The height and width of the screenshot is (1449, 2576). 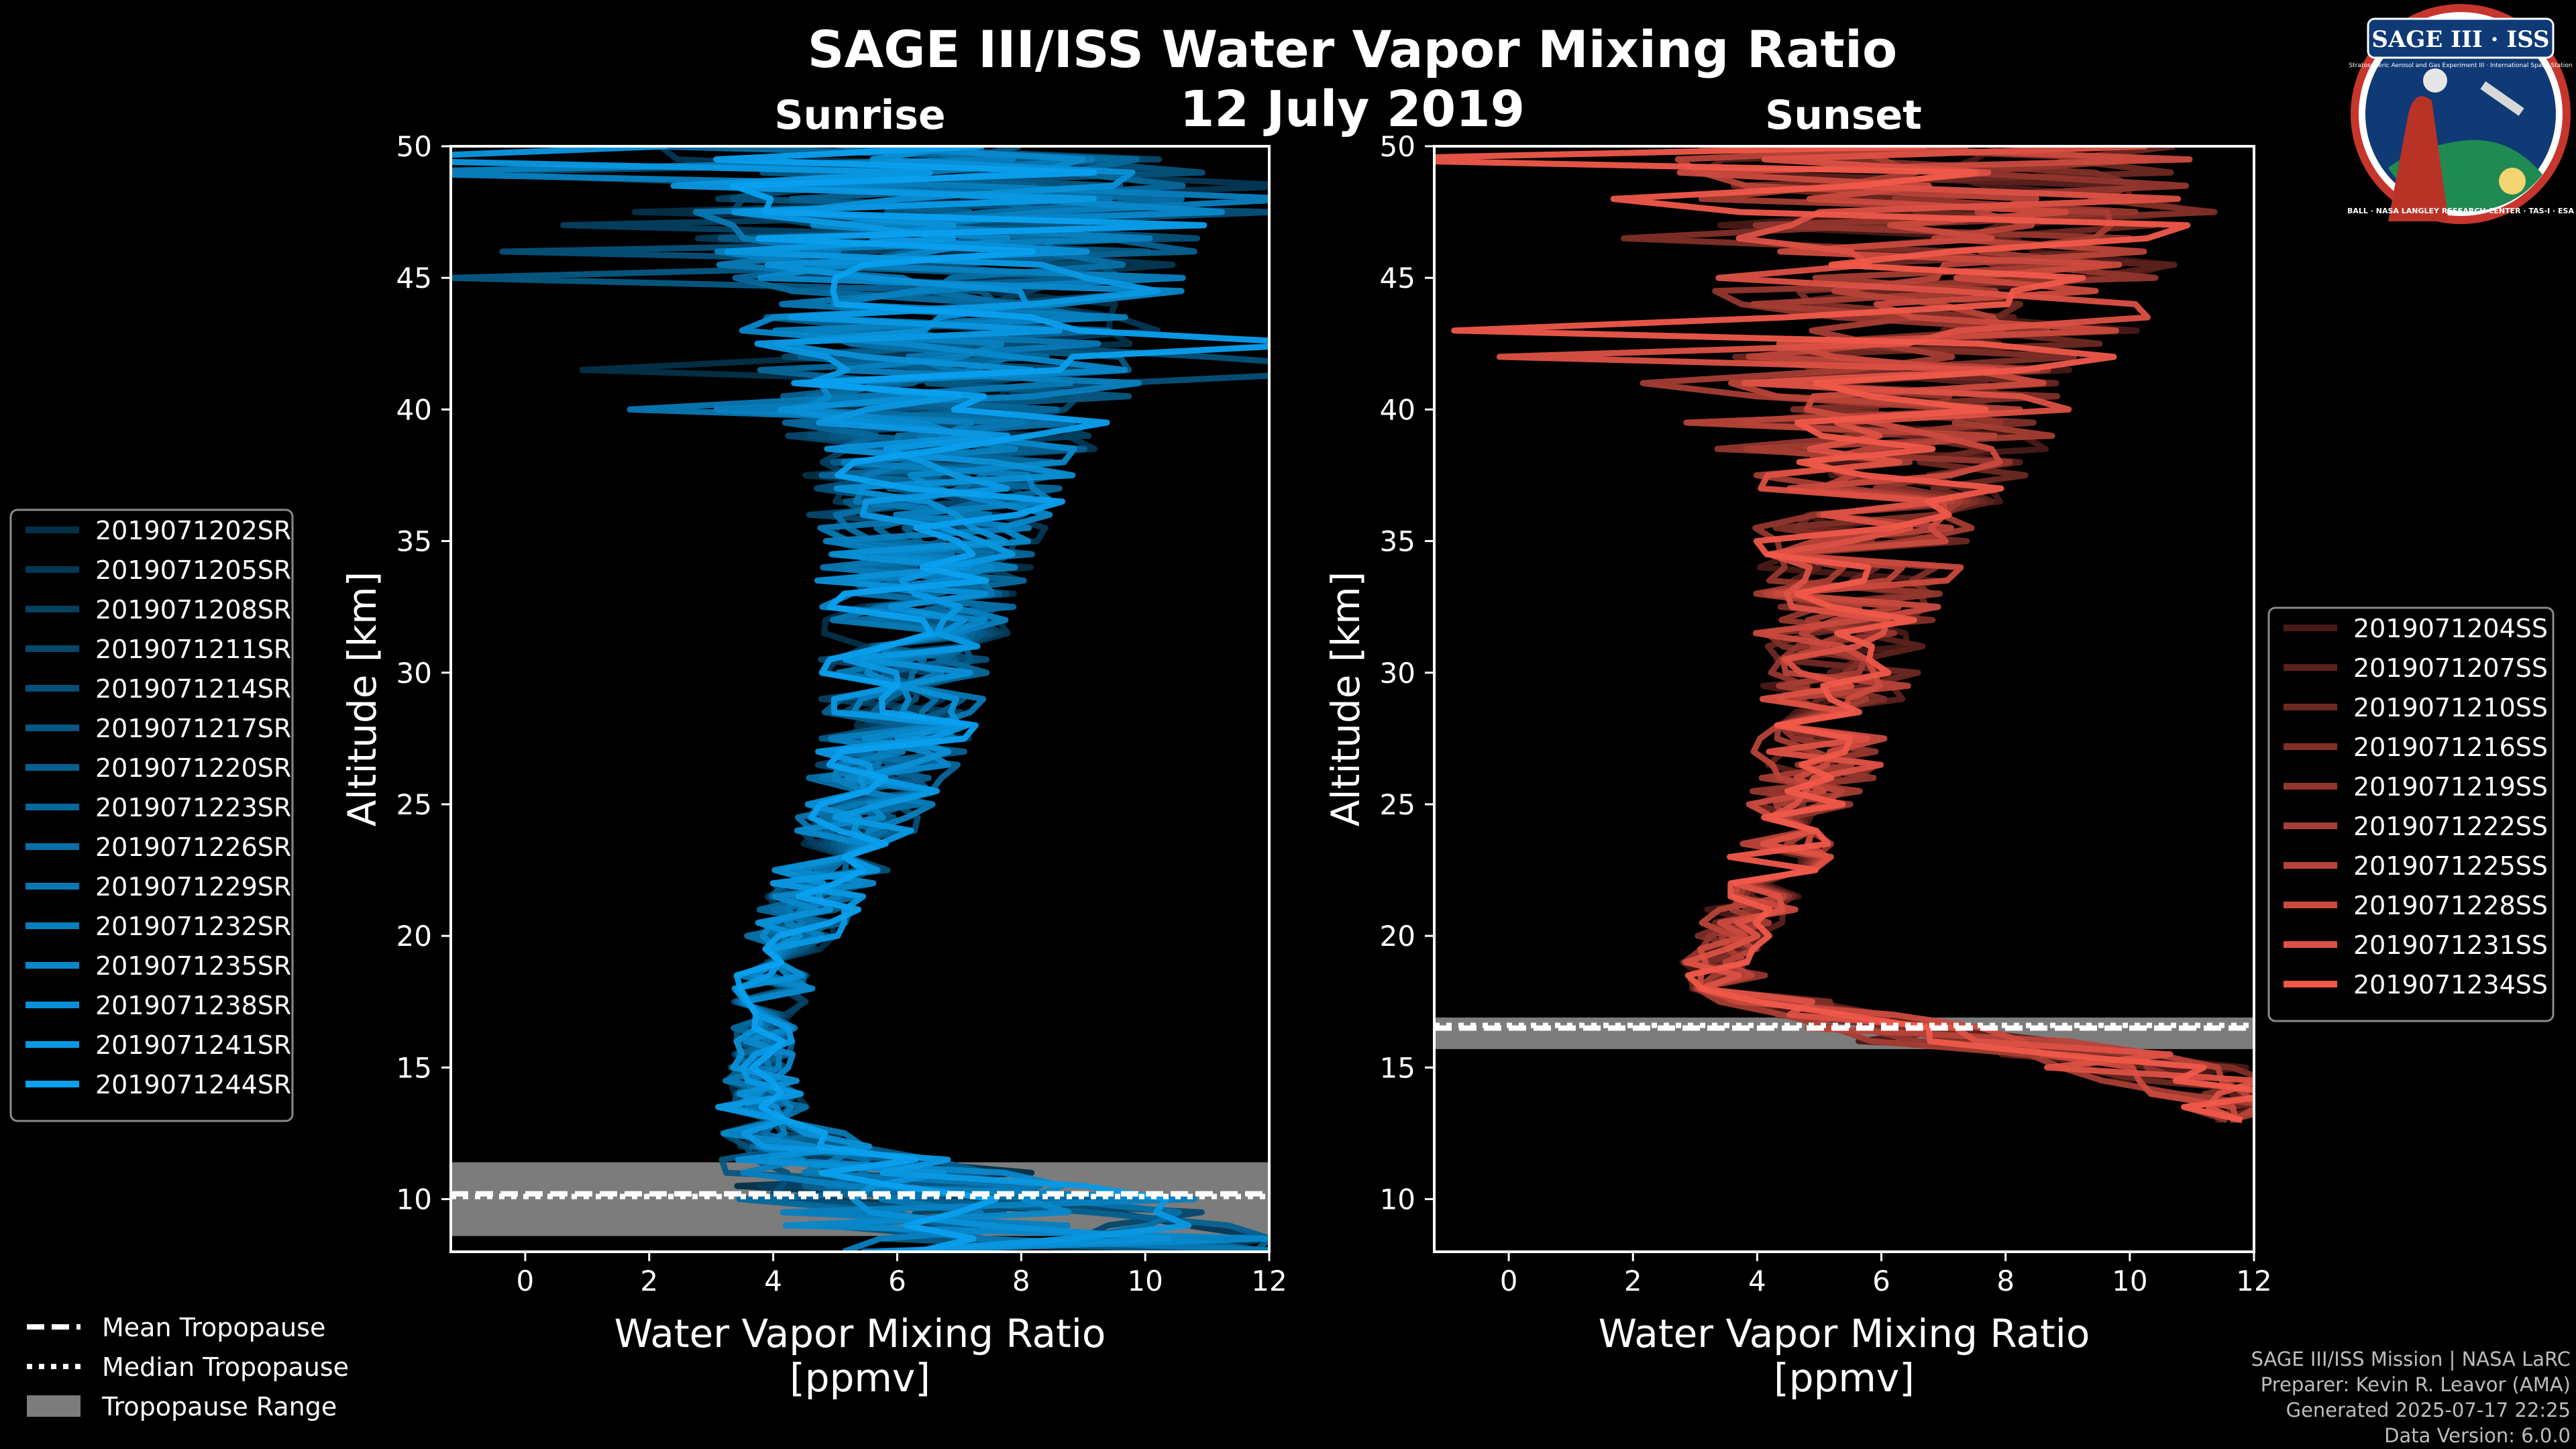 What do you see at coordinates (1843, 115) in the screenshot?
I see `panel-title-sunset: Sunset` at bounding box center [1843, 115].